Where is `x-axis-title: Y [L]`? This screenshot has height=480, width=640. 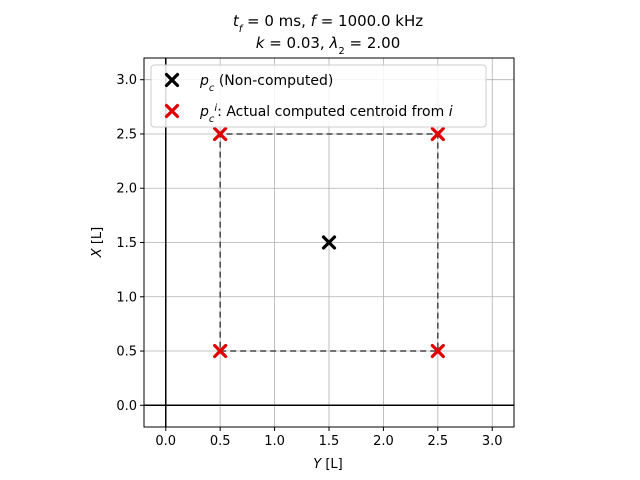 x-axis-title: Y [L] is located at coordinates (327, 464).